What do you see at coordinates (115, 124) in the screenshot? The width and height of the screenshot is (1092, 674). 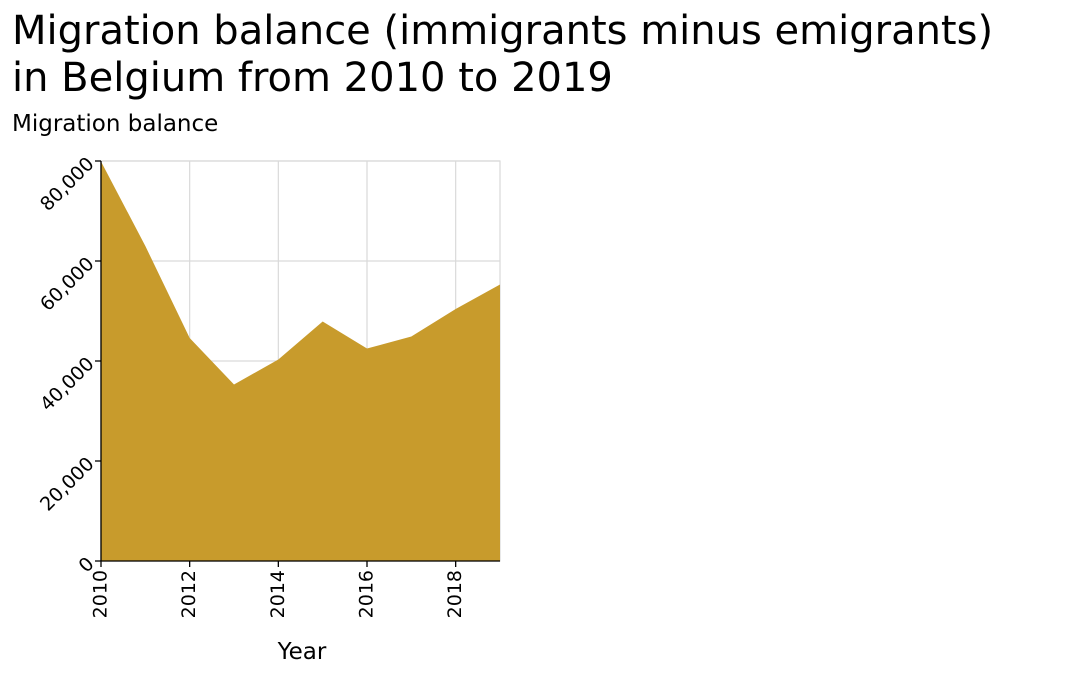 I see `y-axis-title: Migration balance` at bounding box center [115, 124].